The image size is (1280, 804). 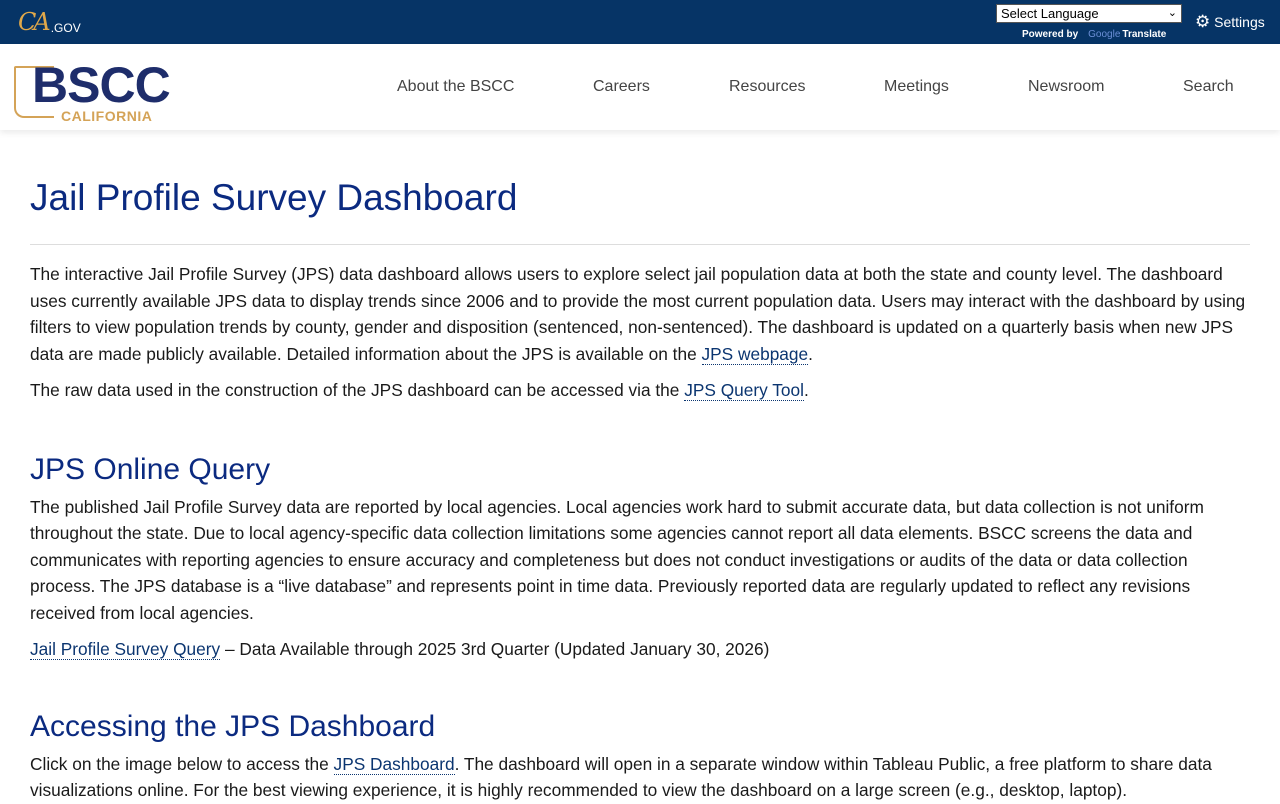 I want to click on jps-dashboard-link: JPS Dashboard, so click(x=394, y=764).